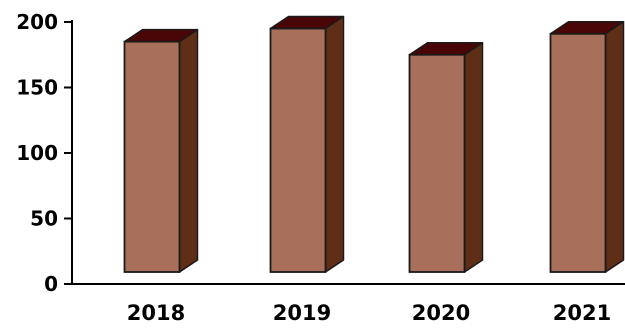  What do you see at coordinates (37, 88) in the screenshot?
I see `y-tick-label: 150` at bounding box center [37, 88].